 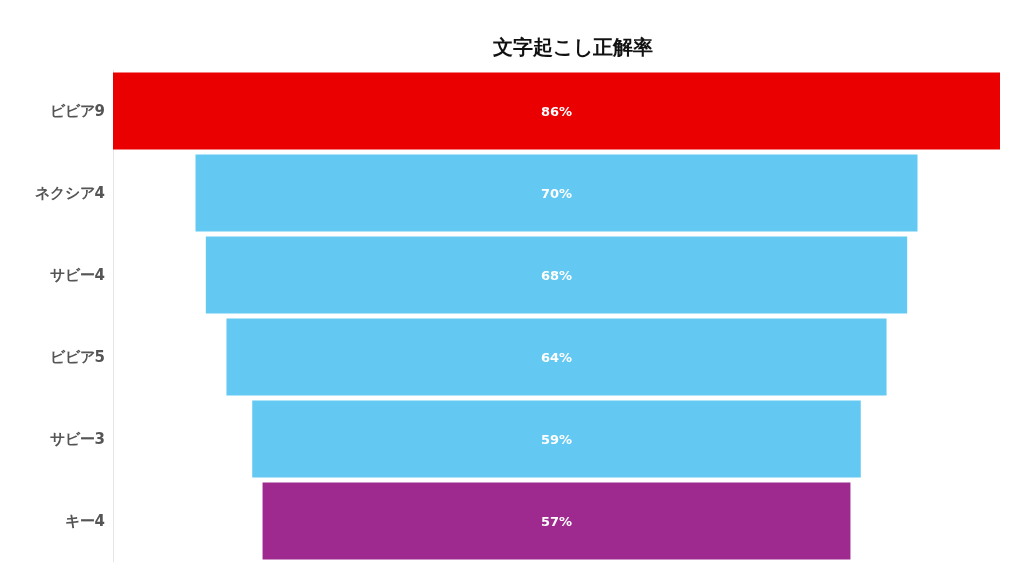 I want to click on category-label: ネクシア4, so click(x=69, y=193).